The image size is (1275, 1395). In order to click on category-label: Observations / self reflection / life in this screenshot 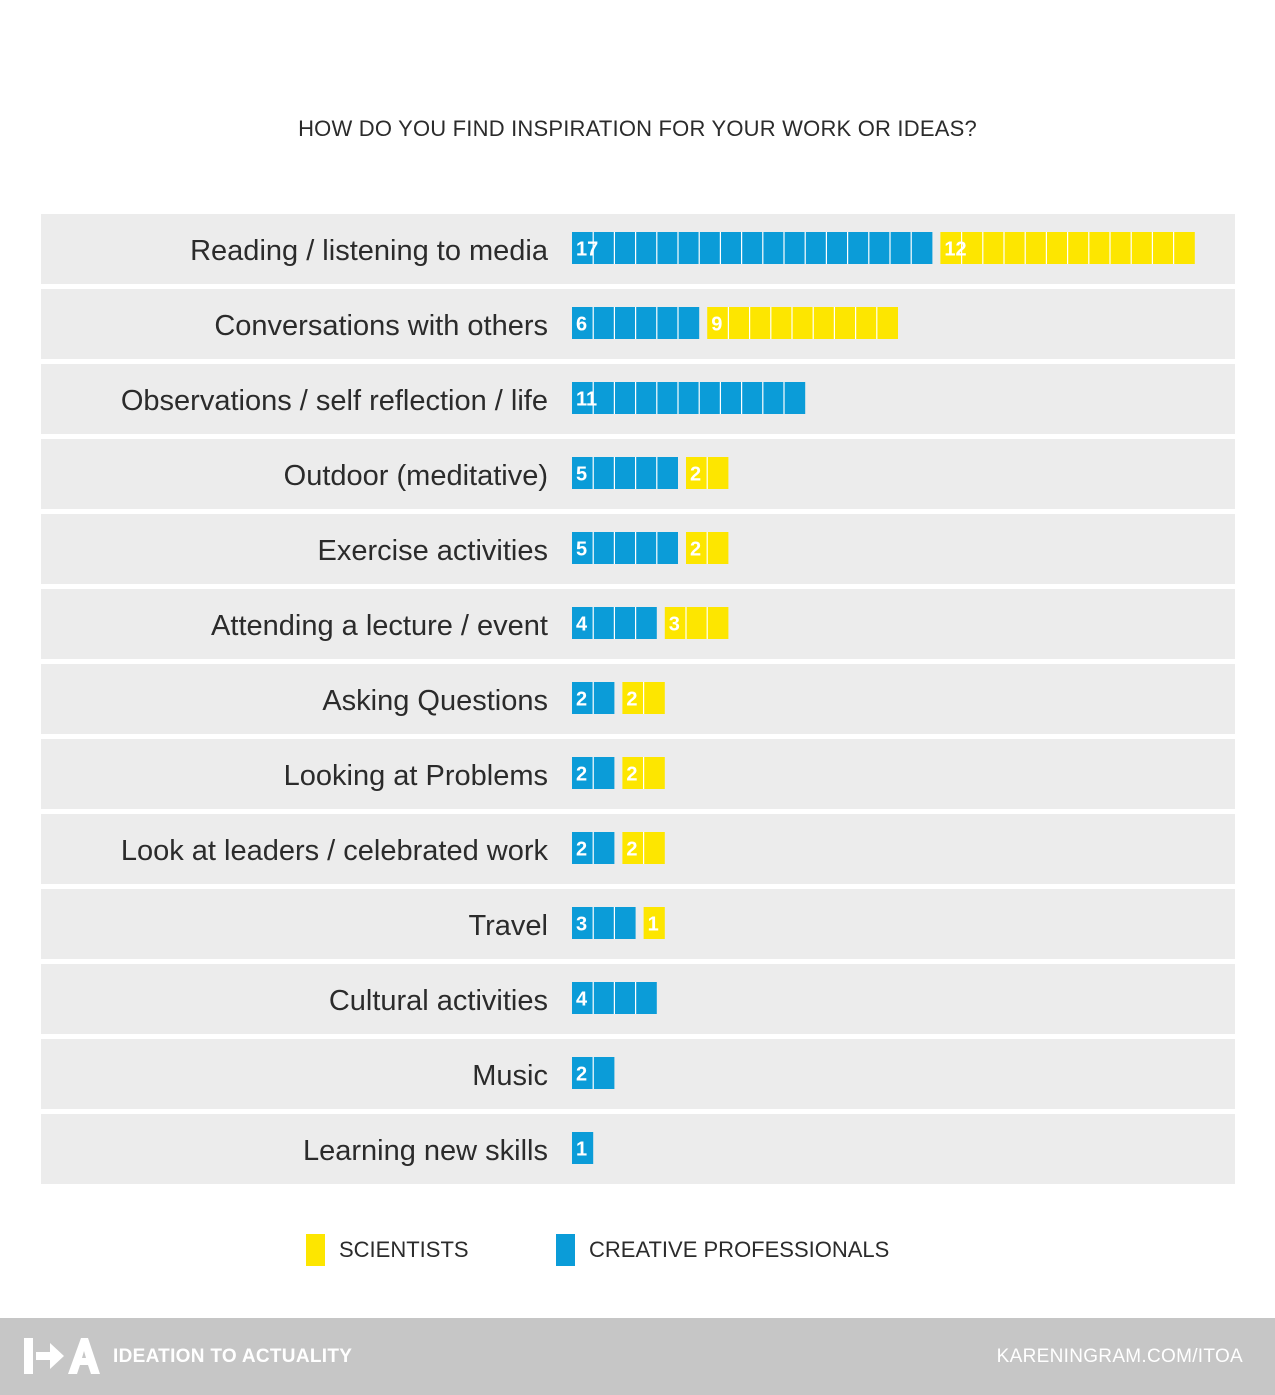, I will do `click(334, 401)`.